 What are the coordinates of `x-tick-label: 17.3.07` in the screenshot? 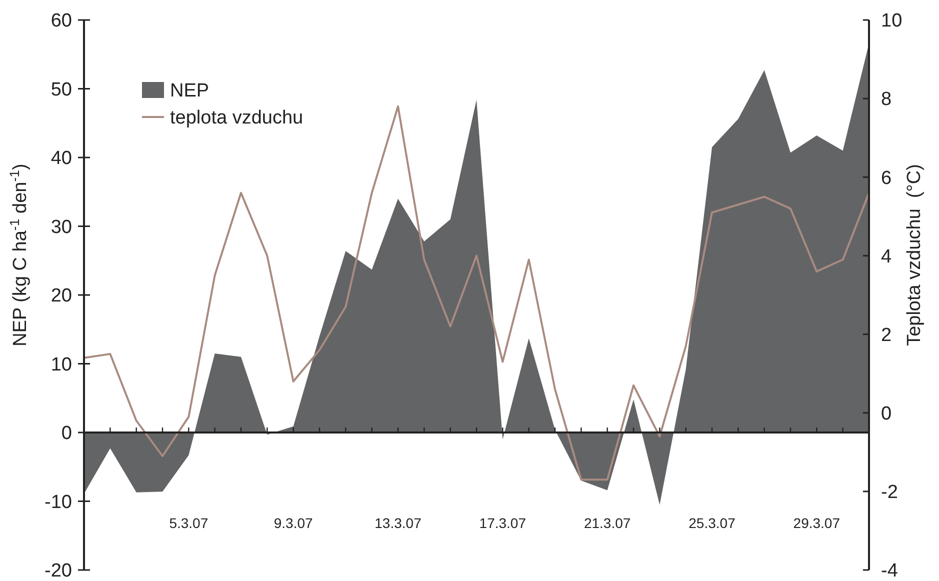 It's located at (502, 523).